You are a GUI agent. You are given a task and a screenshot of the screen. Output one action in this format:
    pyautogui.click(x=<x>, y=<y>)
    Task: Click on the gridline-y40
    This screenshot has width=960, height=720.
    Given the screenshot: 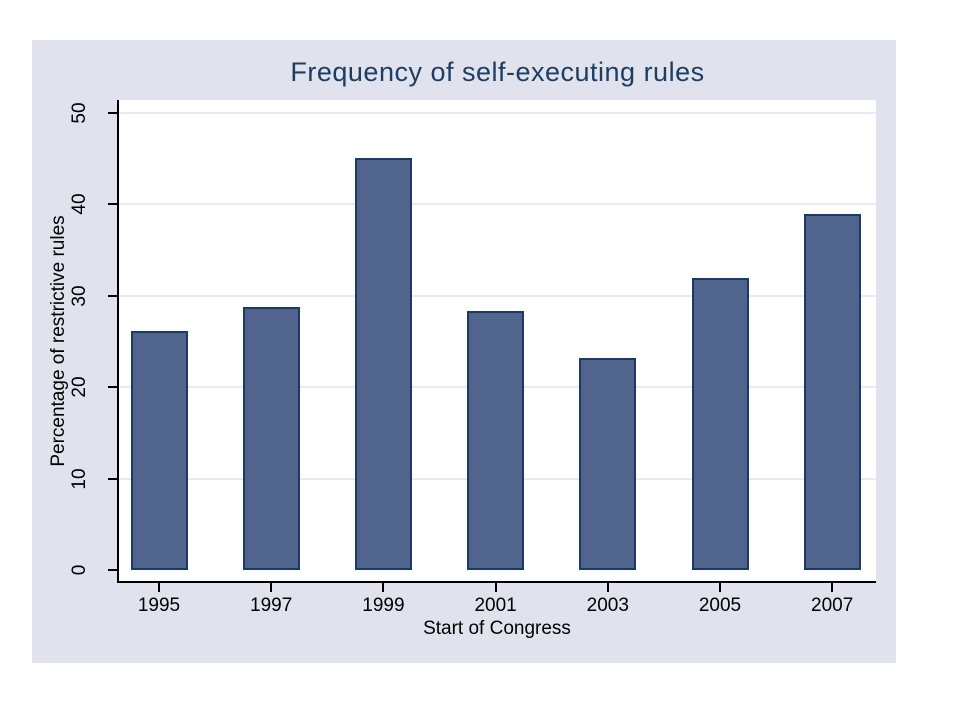 What is the action you would take?
    pyautogui.click(x=497, y=204)
    